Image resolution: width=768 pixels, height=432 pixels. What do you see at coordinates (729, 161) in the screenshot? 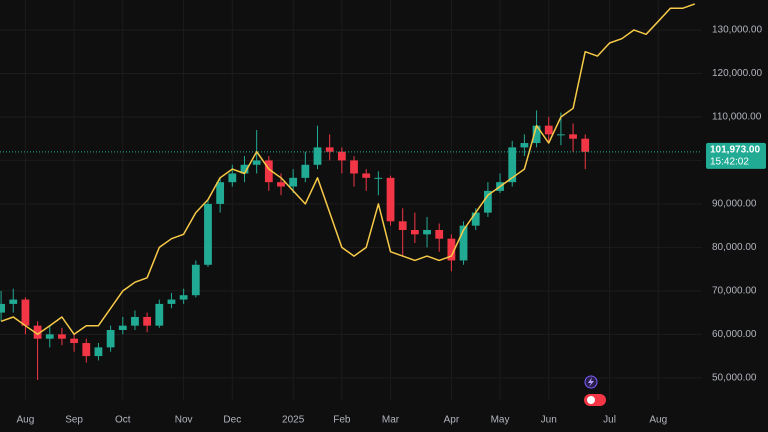
I see `countdown-label: 15:42:02` at bounding box center [729, 161].